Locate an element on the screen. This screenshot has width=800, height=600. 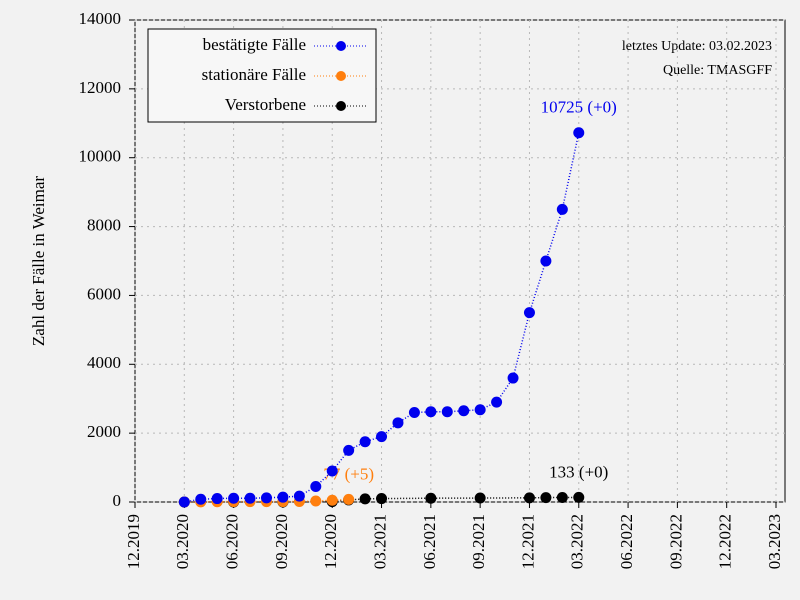
y-tick-label: 4000 is located at coordinates (104, 362).